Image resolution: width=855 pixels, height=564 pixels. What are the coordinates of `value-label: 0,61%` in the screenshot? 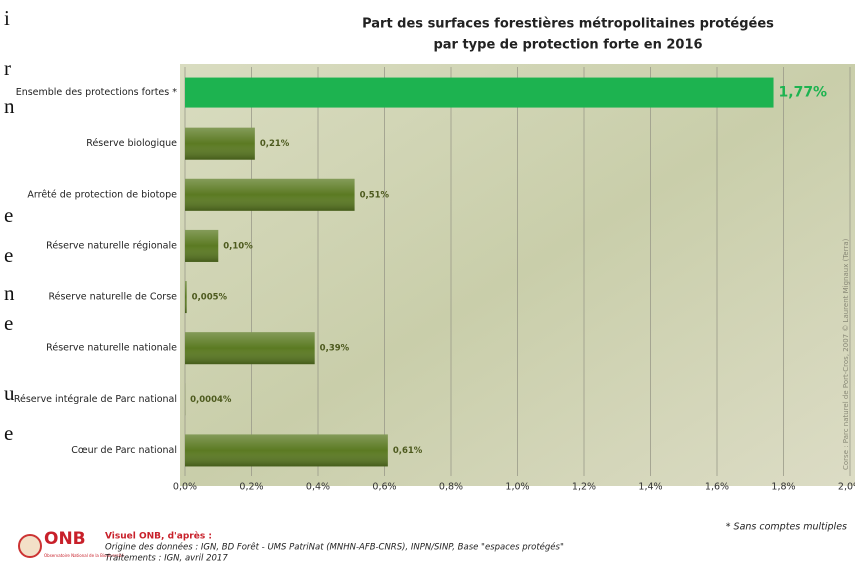 It's located at (408, 451).